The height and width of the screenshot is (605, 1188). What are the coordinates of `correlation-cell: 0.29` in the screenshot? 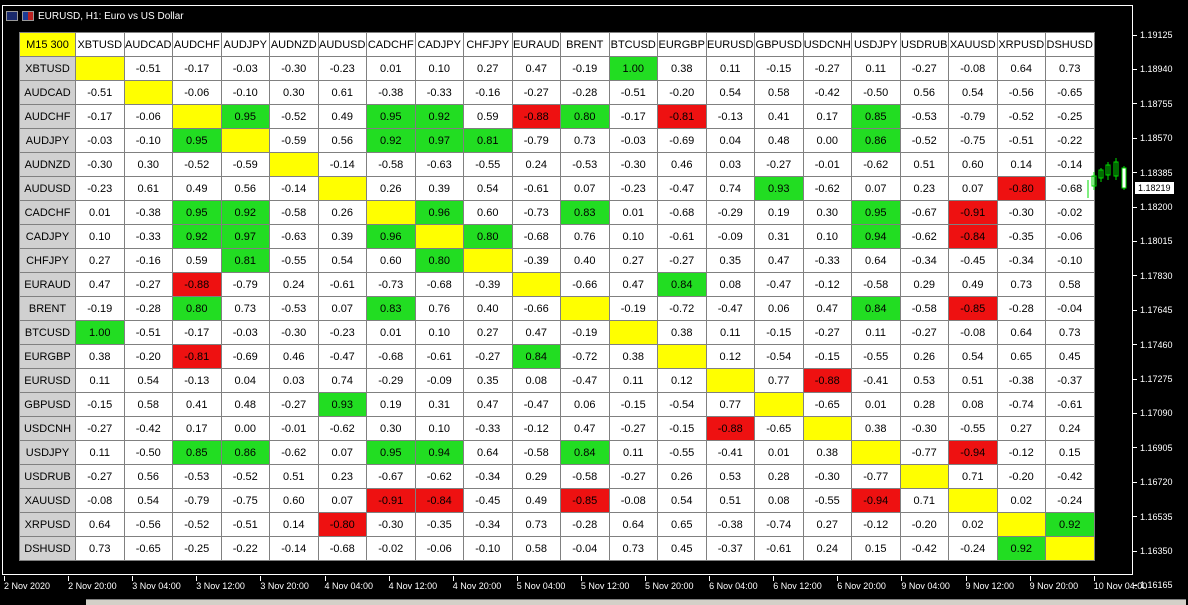 It's located at (924, 284).